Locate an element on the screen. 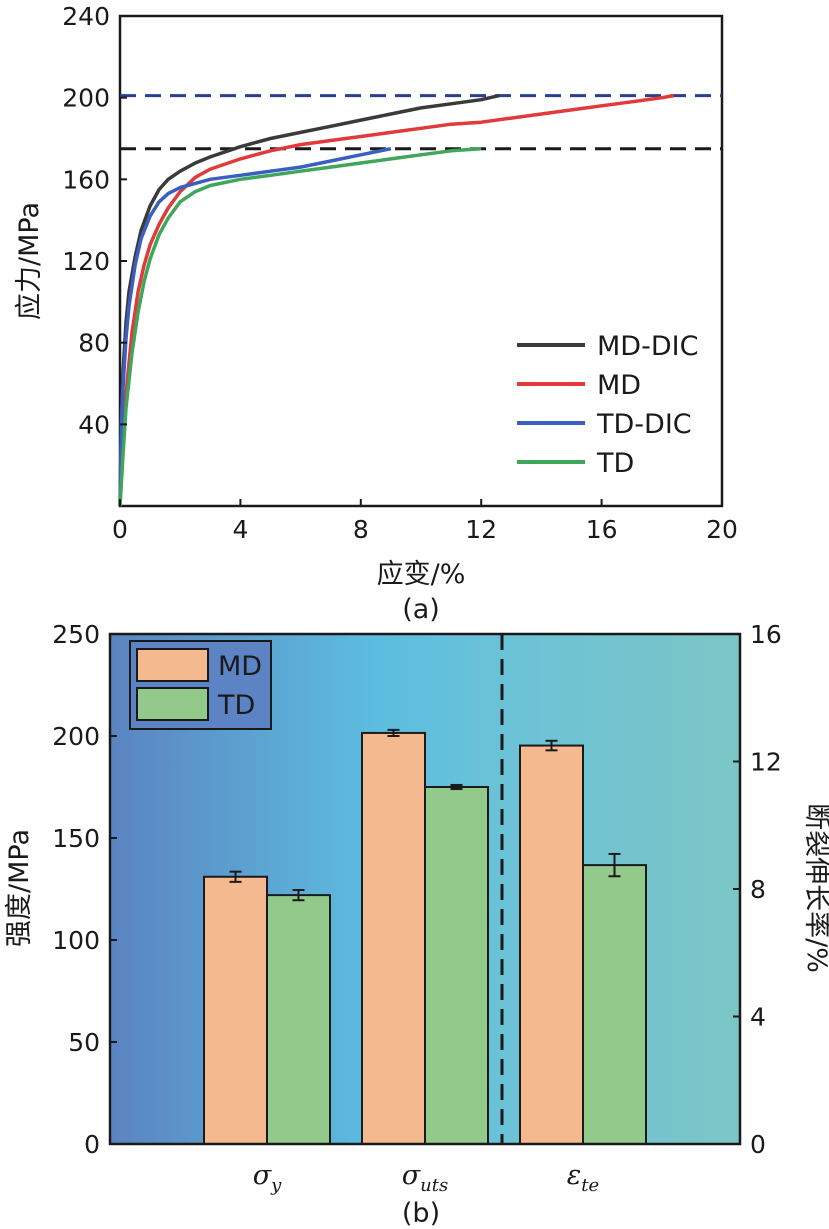 The image size is (829, 1229). left-y-tick-label: 50 is located at coordinates (84, 1042).